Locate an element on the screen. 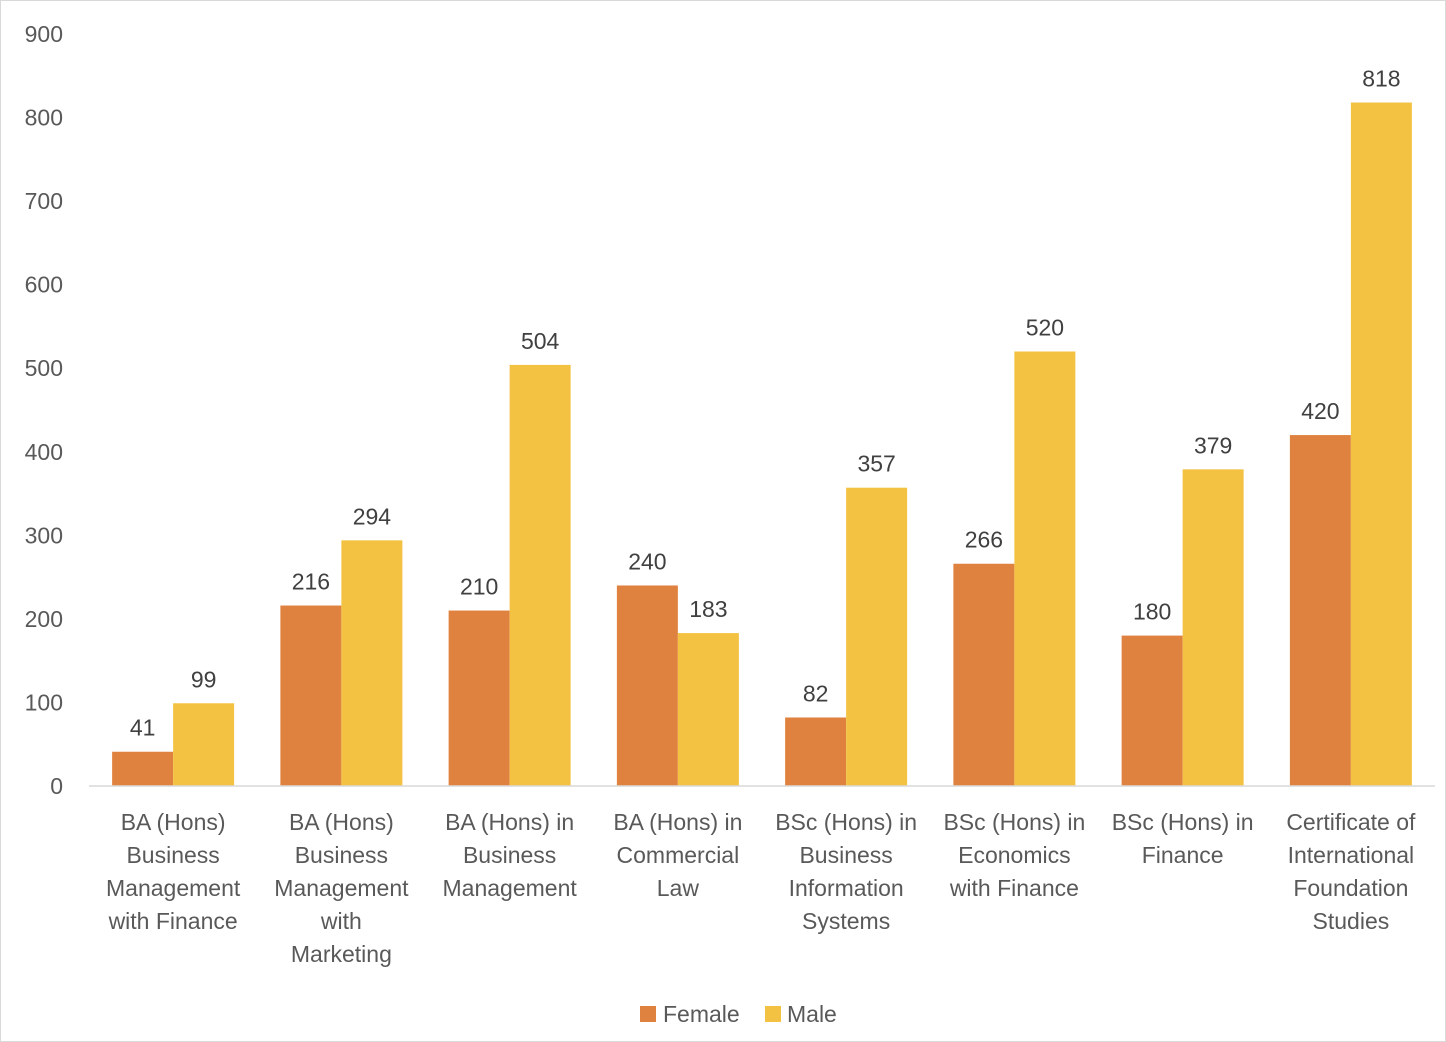  x-category-label: BA (Hons) in Business Management is located at coordinates (510, 855).